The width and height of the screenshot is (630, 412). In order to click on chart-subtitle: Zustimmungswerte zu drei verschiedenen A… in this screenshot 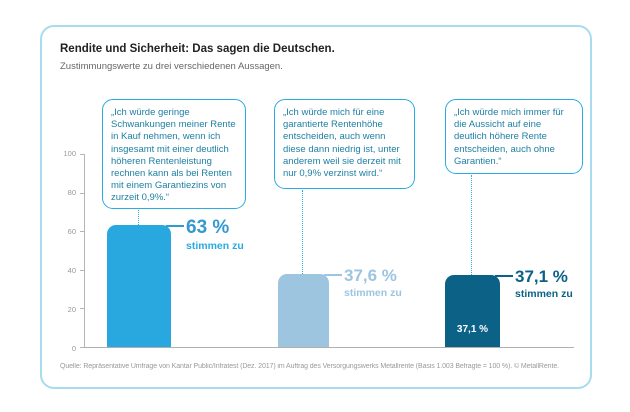, I will do `click(171, 66)`.